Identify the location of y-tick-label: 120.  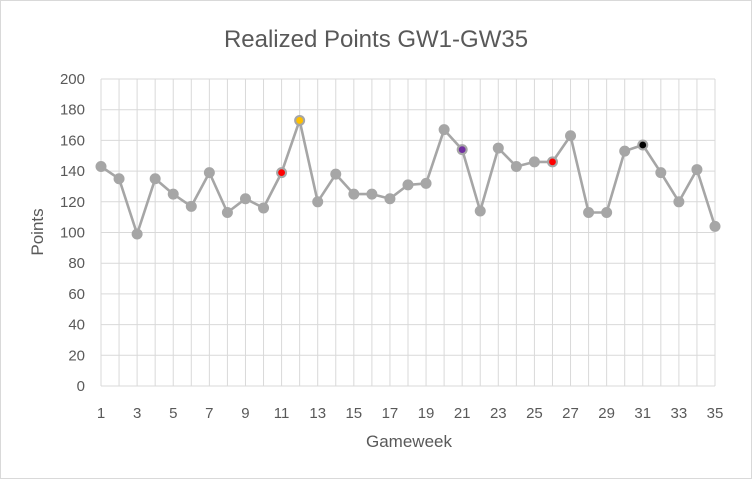
(72, 202).